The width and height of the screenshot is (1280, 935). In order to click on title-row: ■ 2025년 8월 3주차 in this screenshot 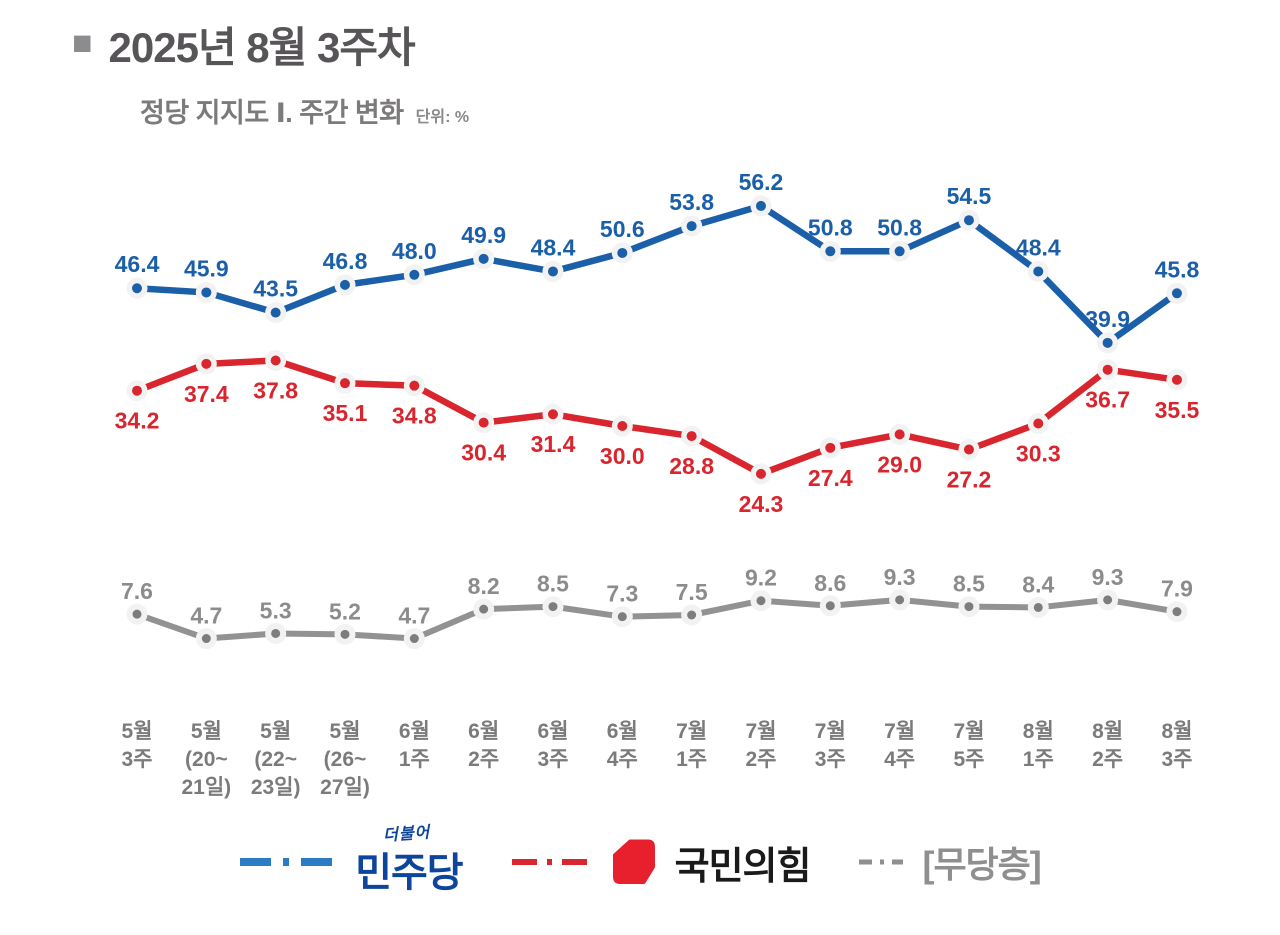, I will do `click(270, 44)`.